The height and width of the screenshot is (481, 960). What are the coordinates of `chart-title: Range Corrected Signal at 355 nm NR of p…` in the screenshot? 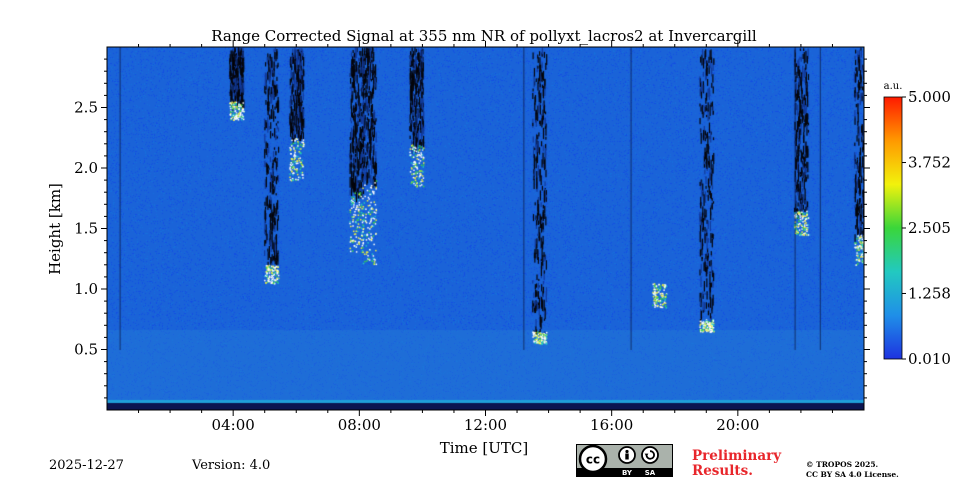 It's located at (484, 36).